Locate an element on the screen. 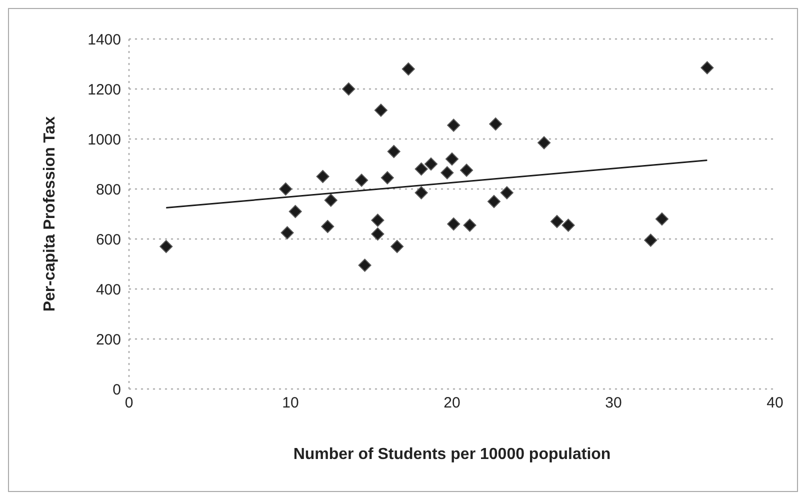 Image resolution: width=804 pixels, height=498 pixels. x-tick-label: 20 is located at coordinates (452, 403).